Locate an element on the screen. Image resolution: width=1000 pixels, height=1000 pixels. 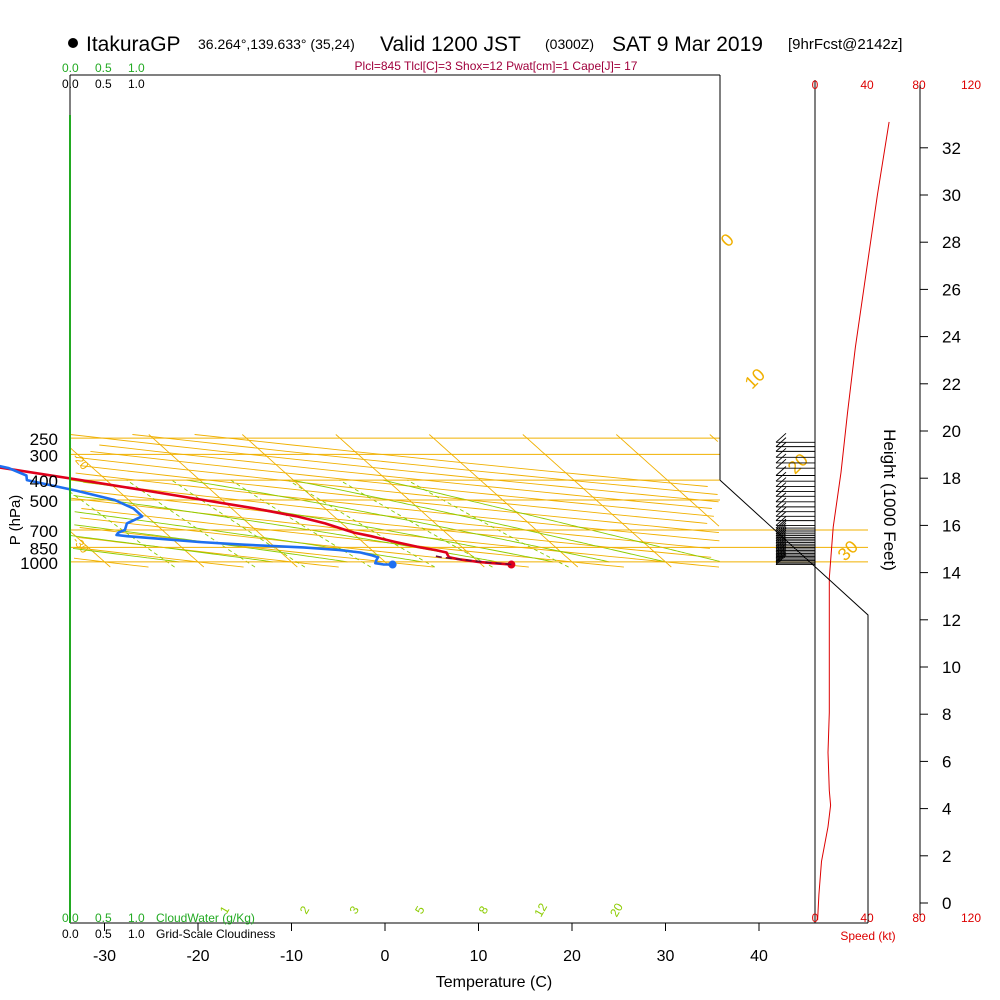
speed-bottom-tick-label: 120 is located at coordinates (971, 918).